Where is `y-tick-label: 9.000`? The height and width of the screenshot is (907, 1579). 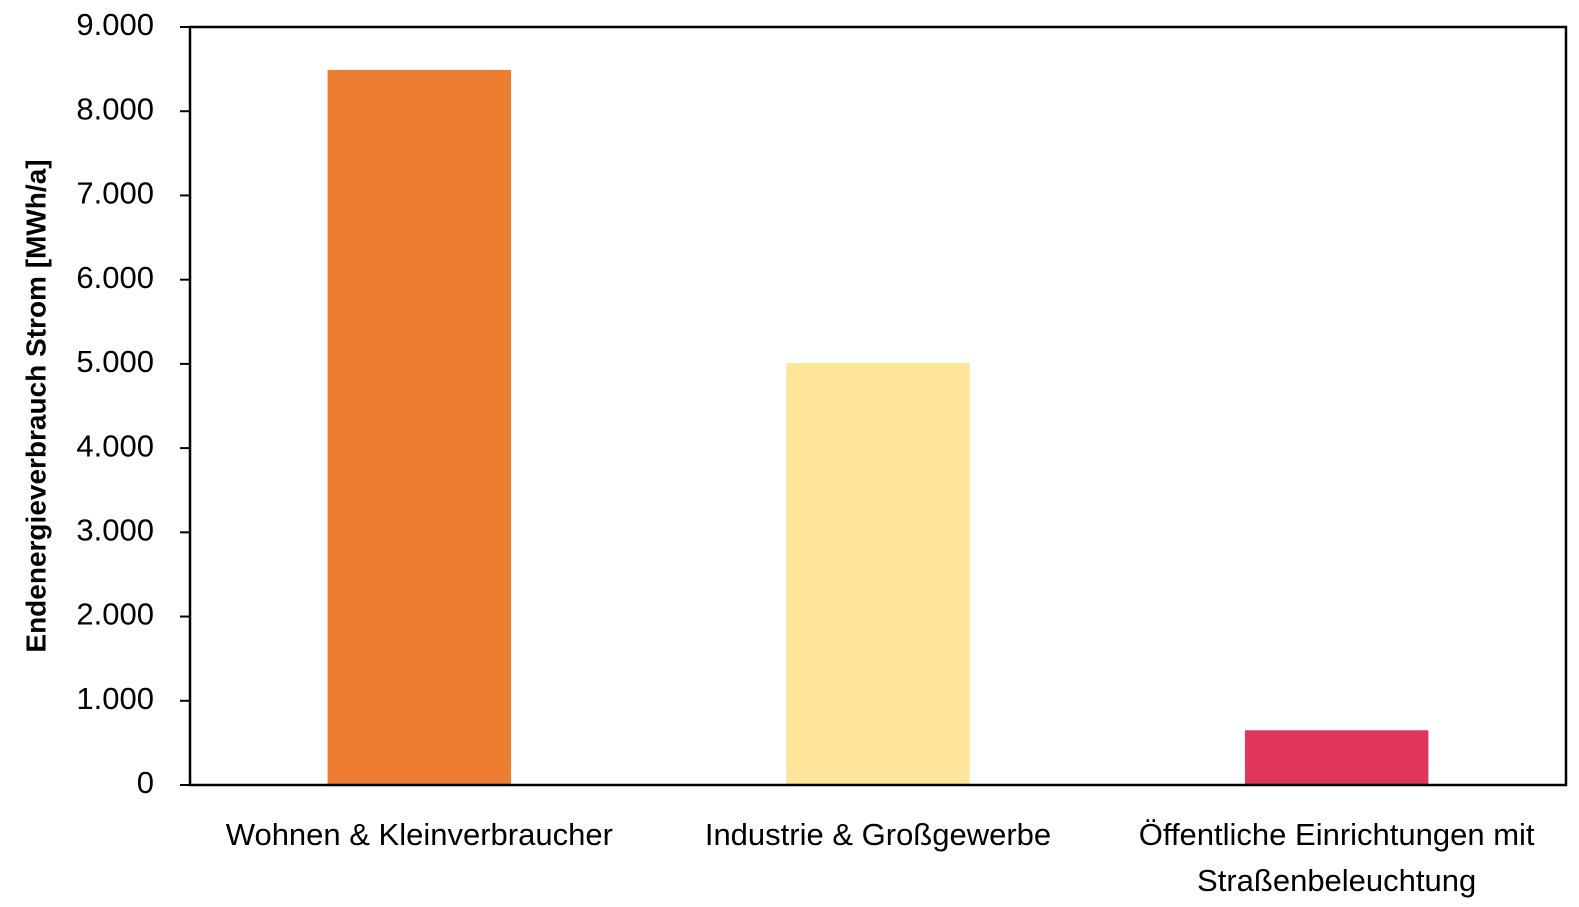 y-tick-label: 9.000 is located at coordinates (115, 24).